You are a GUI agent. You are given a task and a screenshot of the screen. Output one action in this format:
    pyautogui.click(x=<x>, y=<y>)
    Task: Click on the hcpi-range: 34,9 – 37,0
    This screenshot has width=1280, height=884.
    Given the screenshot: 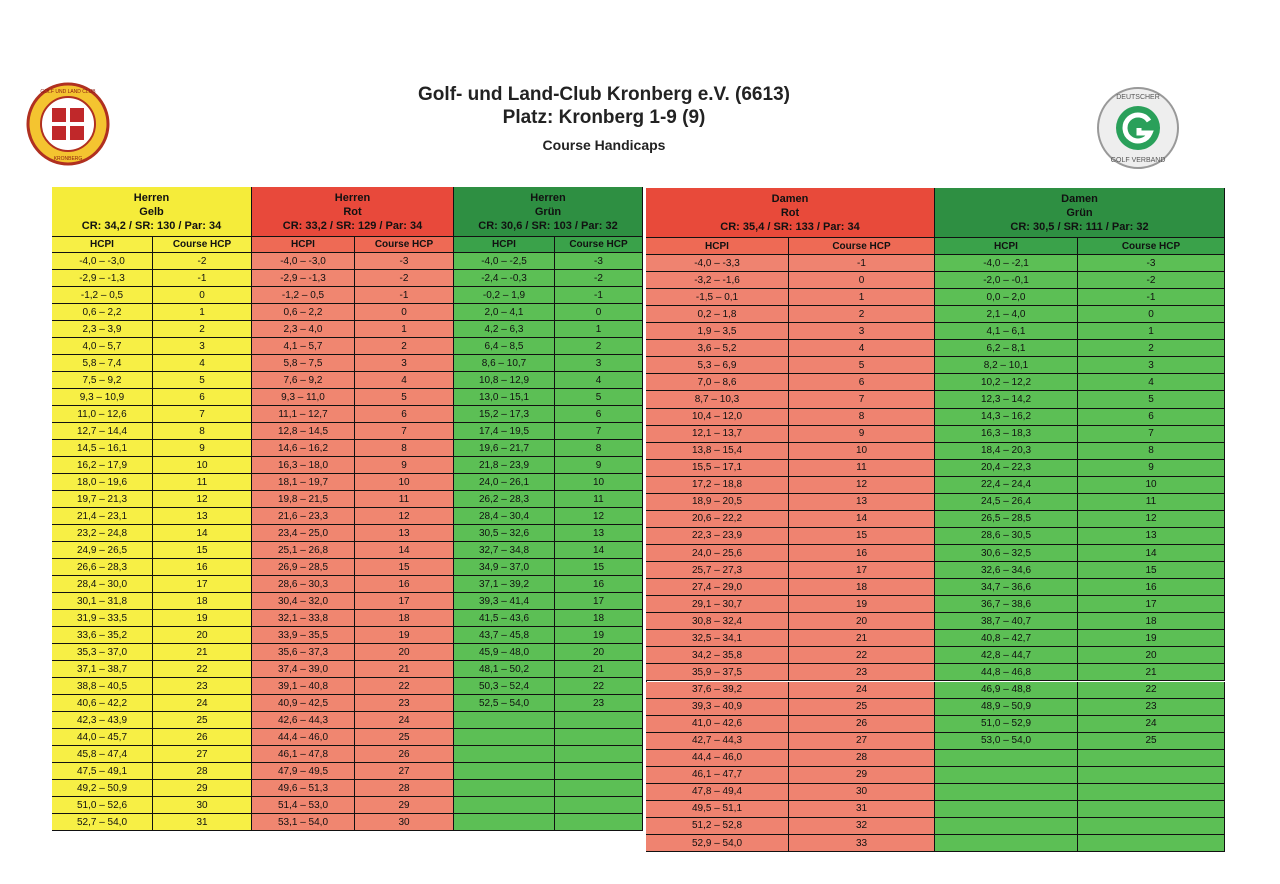 What is the action you would take?
    pyautogui.click(x=504, y=567)
    